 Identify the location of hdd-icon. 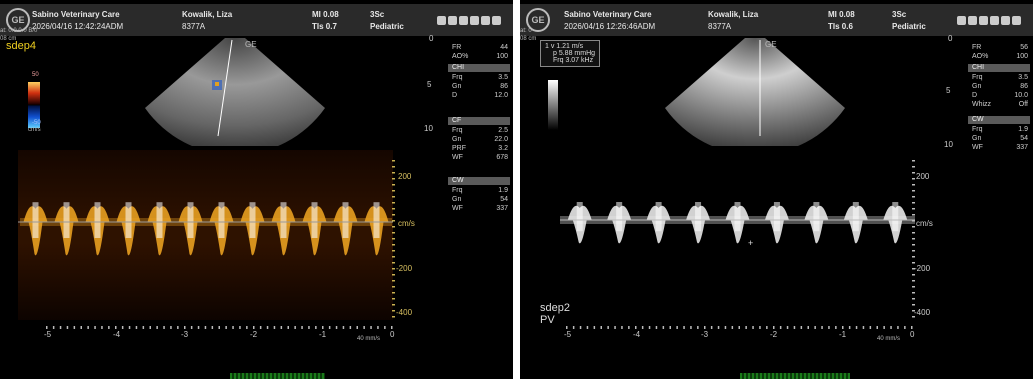
(994, 20).